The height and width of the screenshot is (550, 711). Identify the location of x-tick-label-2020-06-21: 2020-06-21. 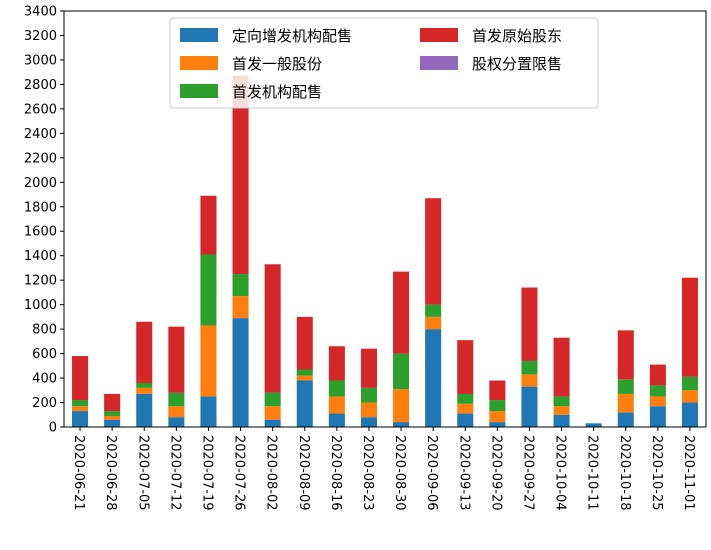
(78, 473).